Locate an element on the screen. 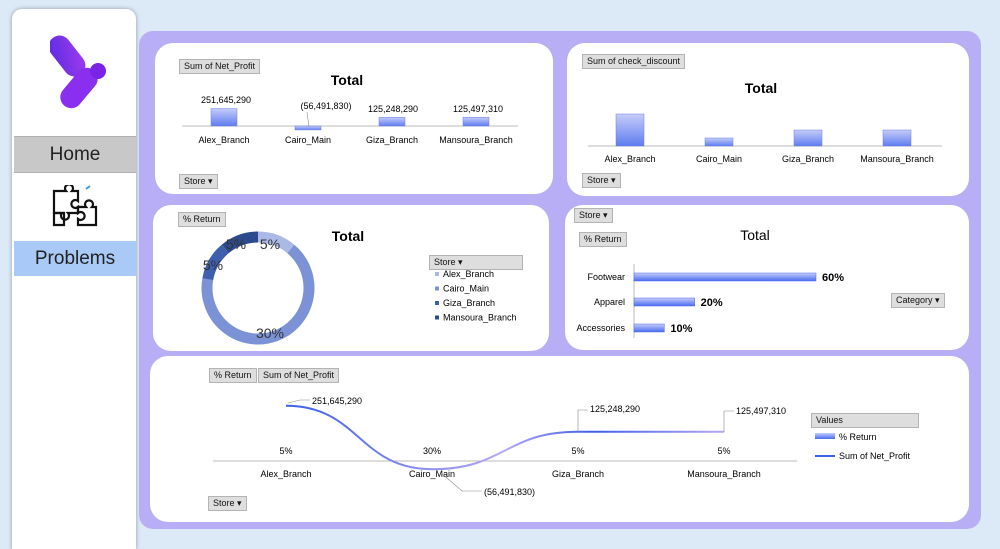 This screenshot has width=1000, height=549. field-check-discount: Sum of check_discount is located at coordinates (634, 61).